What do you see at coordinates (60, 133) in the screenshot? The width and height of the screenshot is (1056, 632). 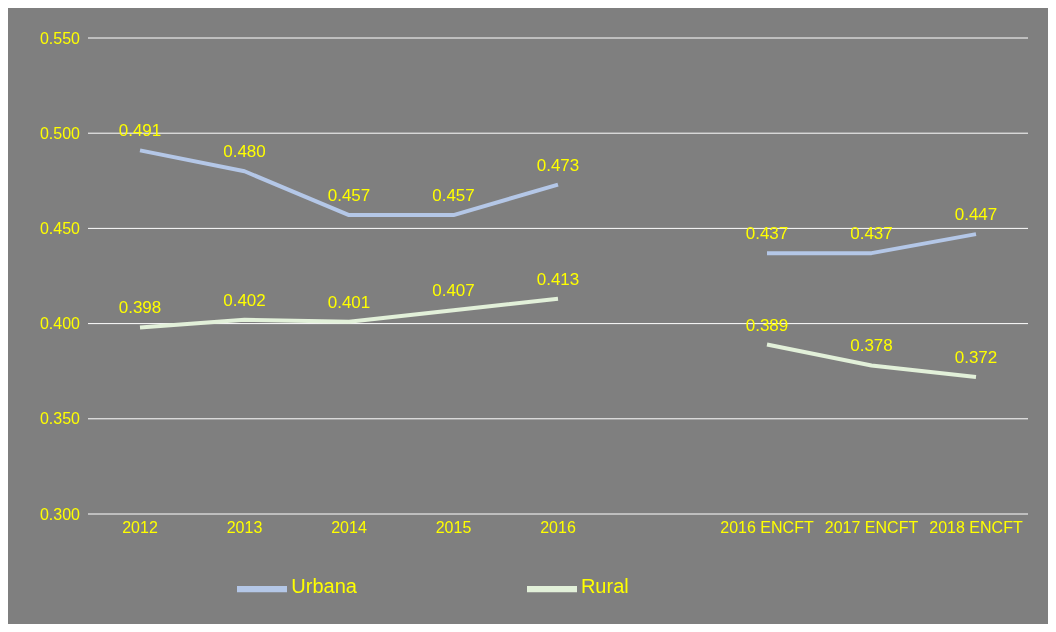 I see `y-tick-label: 0.500` at bounding box center [60, 133].